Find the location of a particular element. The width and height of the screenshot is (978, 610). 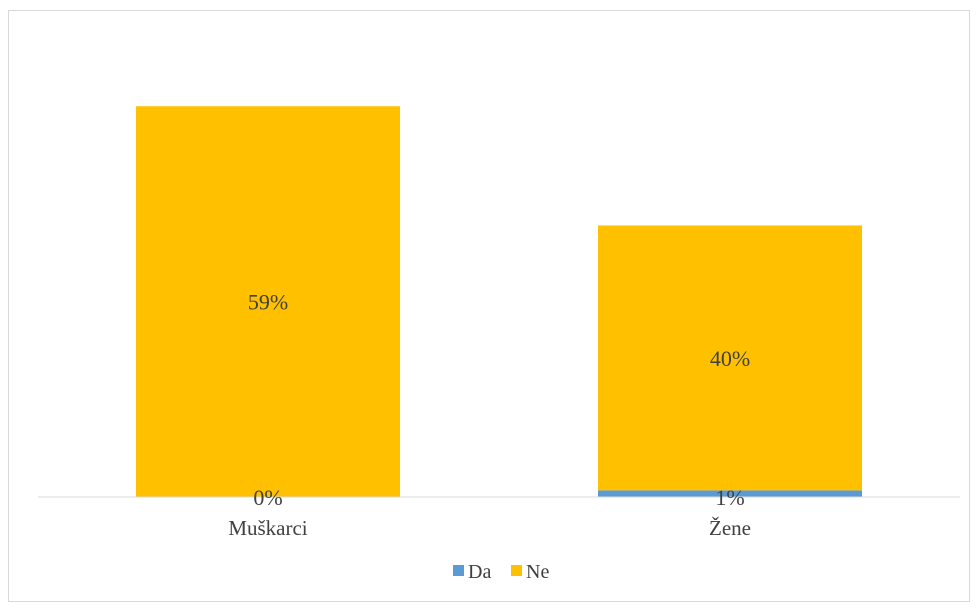

legend-swatch-da is located at coordinates (458, 570).